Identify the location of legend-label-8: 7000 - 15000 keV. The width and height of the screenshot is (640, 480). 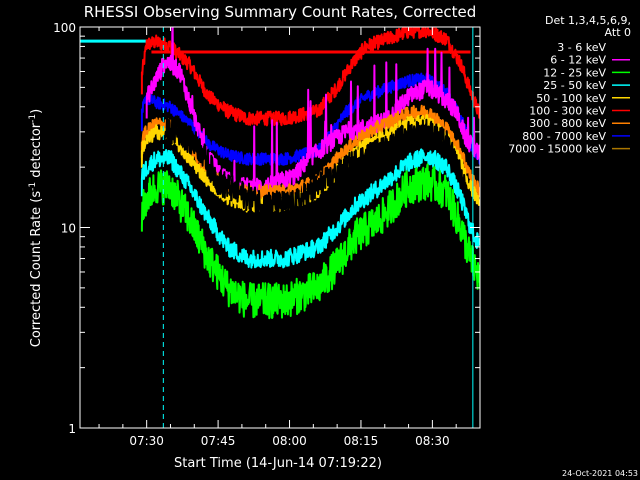
(557, 149).